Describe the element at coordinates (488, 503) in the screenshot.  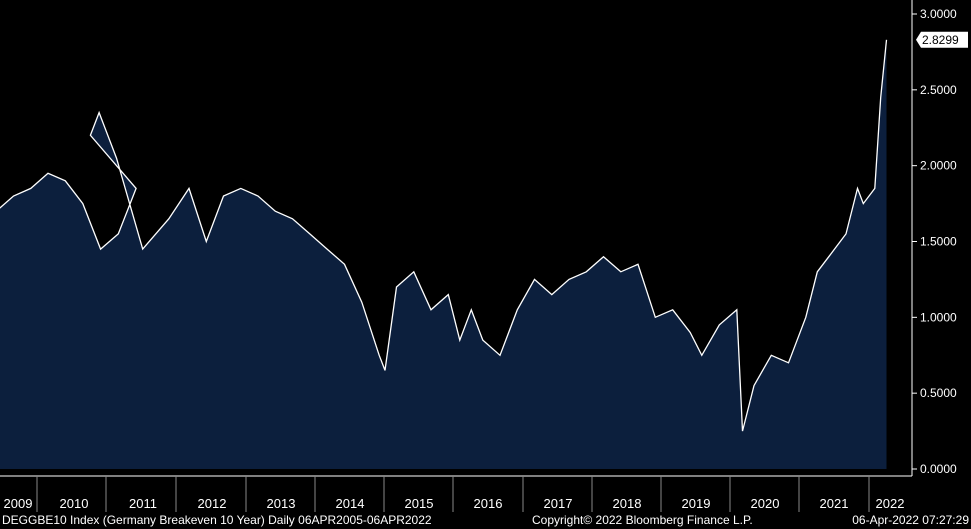
I see `x-tick-label: 2016` at that location.